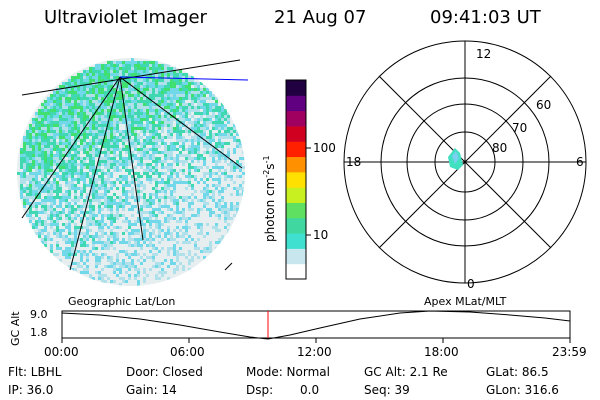 The image size is (600, 400). I want to click on altitude-xtick-0600: 06:00, so click(187, 352).